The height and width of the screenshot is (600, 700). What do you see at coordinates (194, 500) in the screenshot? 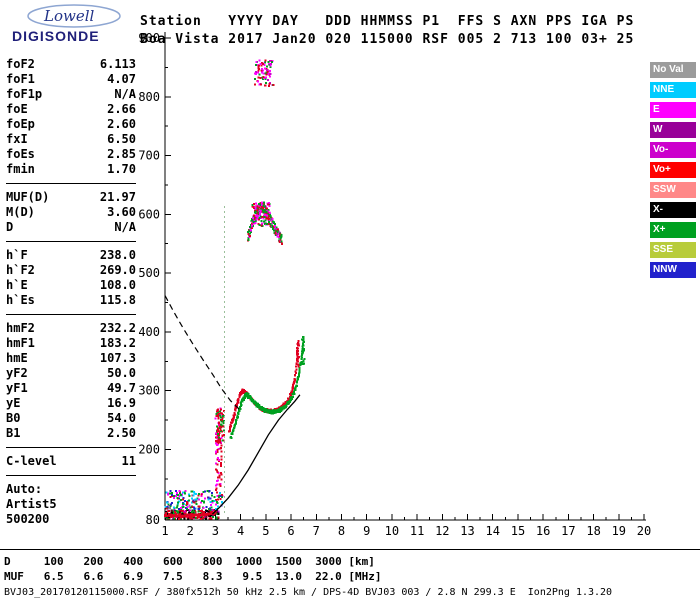
I see `trace-Es-layer-upper` at bounding box center [194, 500].